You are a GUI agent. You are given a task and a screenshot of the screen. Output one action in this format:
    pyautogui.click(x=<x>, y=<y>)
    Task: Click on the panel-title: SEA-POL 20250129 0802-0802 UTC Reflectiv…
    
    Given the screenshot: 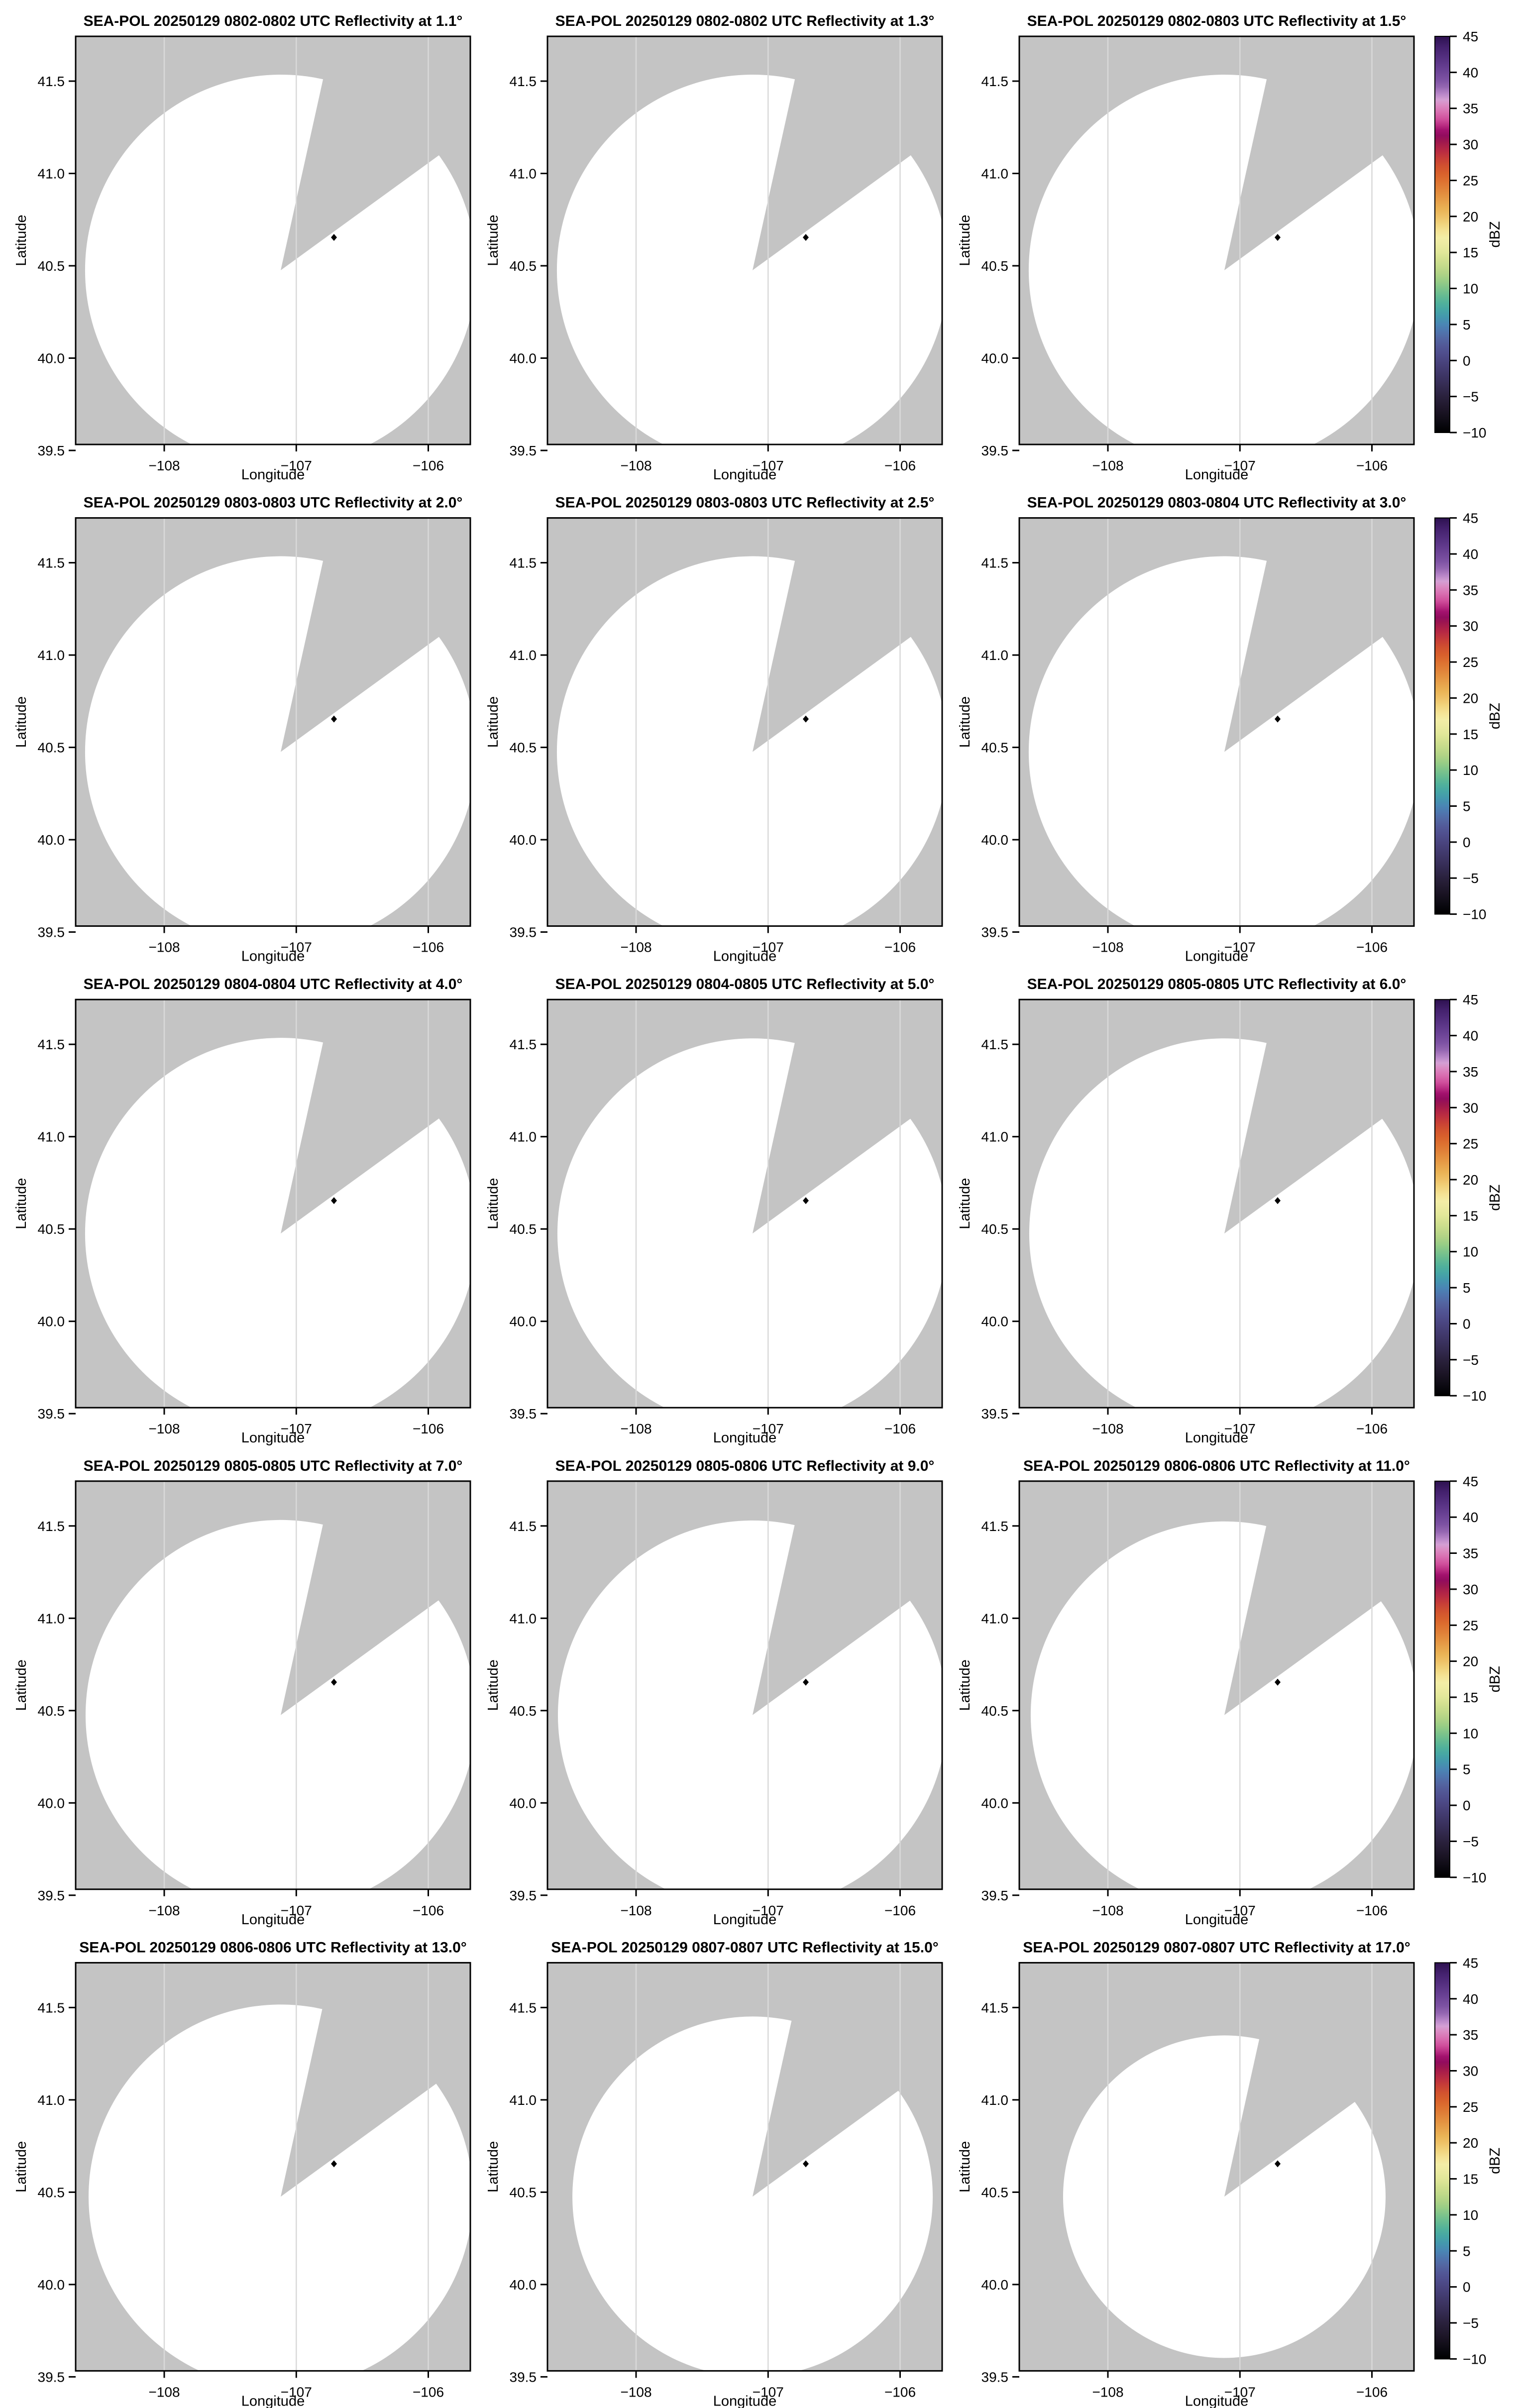 What is the action you would take?
    pyautogui.click(x=745, y=21)
    